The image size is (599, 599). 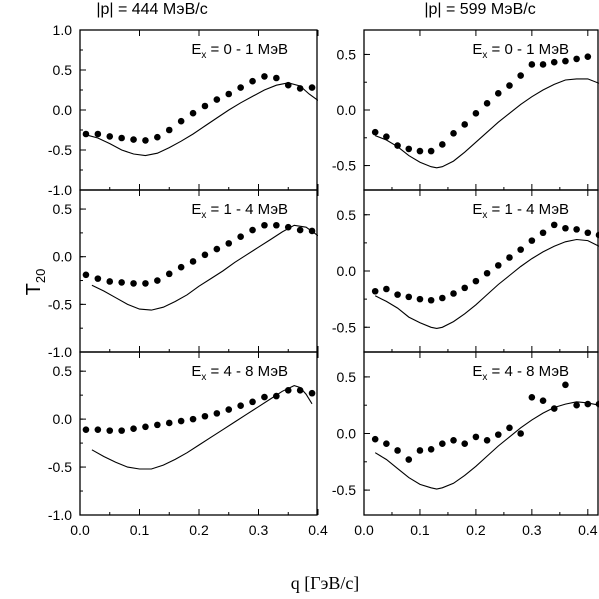 What do you see at coordinates (420, 530) in the screenshot?
I see `x-tick-label: 0.1` at bounding box center [420, 530].